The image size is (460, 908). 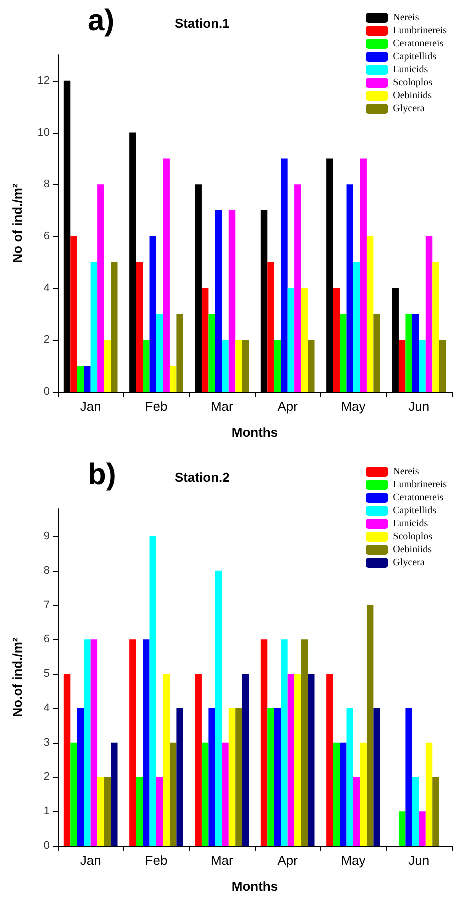 What do you see at coordinates (91, 406) in the screenshot?
I see `x-tick-label: Jan` at bounding box center [91, 406].